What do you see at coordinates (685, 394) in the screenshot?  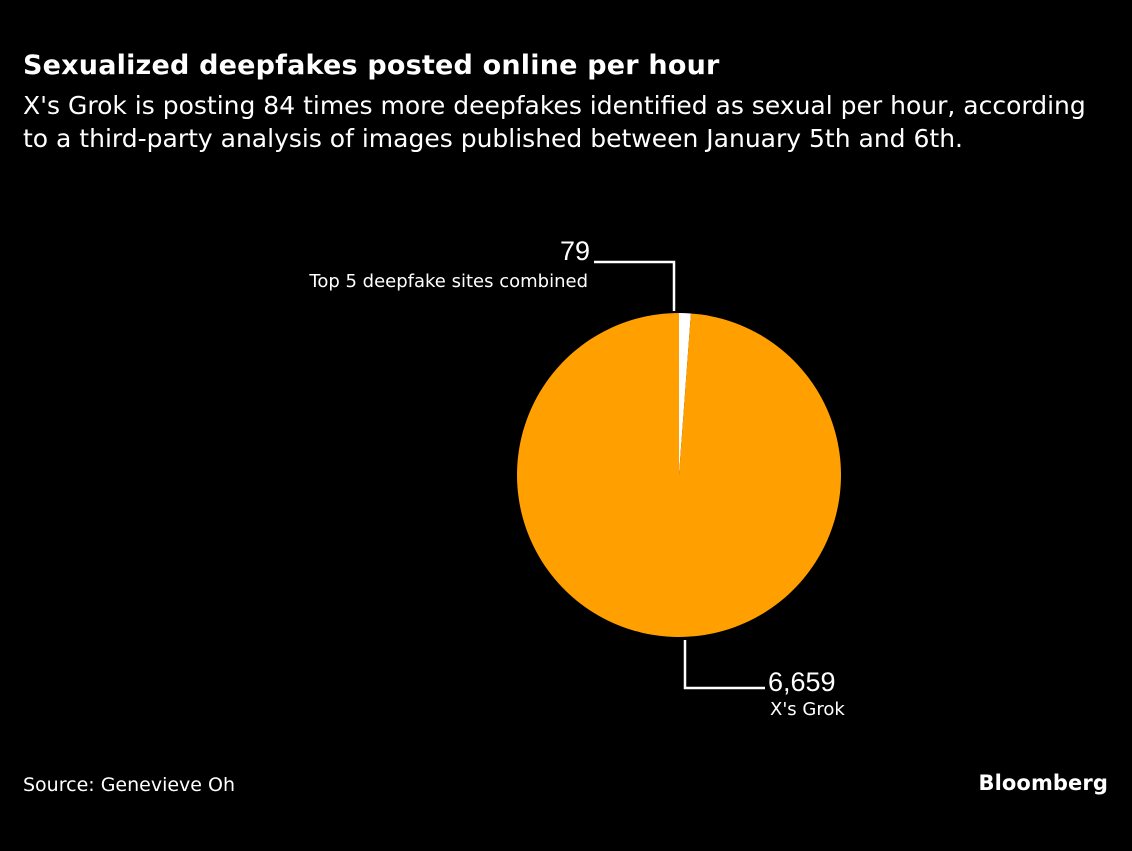 I see `pie-slice-top5-sites` at bounding box center [685, 394].